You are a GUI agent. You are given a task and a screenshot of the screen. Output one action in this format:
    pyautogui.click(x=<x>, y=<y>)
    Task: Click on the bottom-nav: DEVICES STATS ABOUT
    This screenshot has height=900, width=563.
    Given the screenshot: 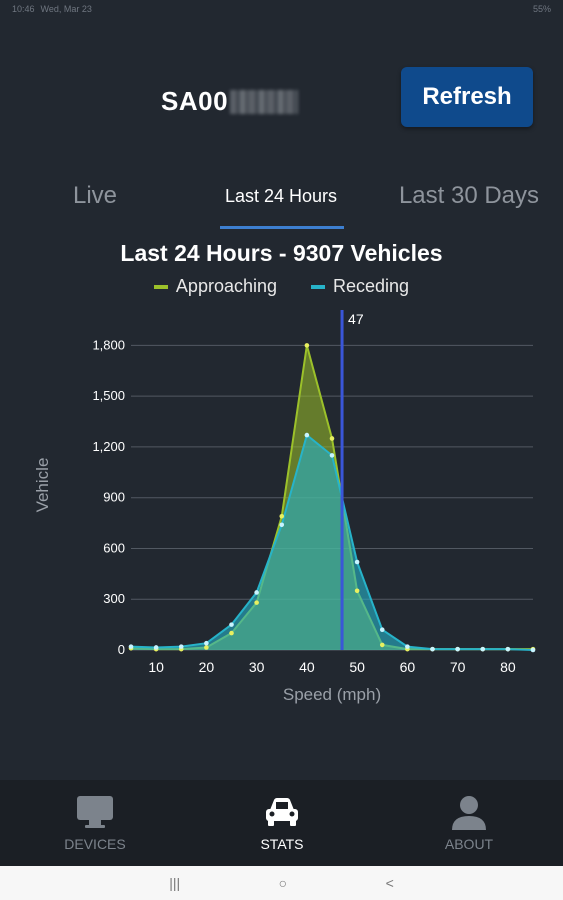 What is the action you would take?
    pyautogui.click(x=281, y=823)
    